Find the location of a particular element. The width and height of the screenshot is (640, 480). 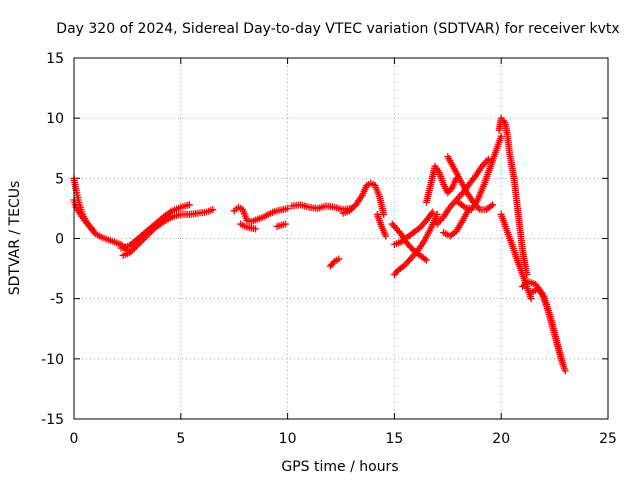

y-tick-label: 15 is located at coordinates (55, 59).